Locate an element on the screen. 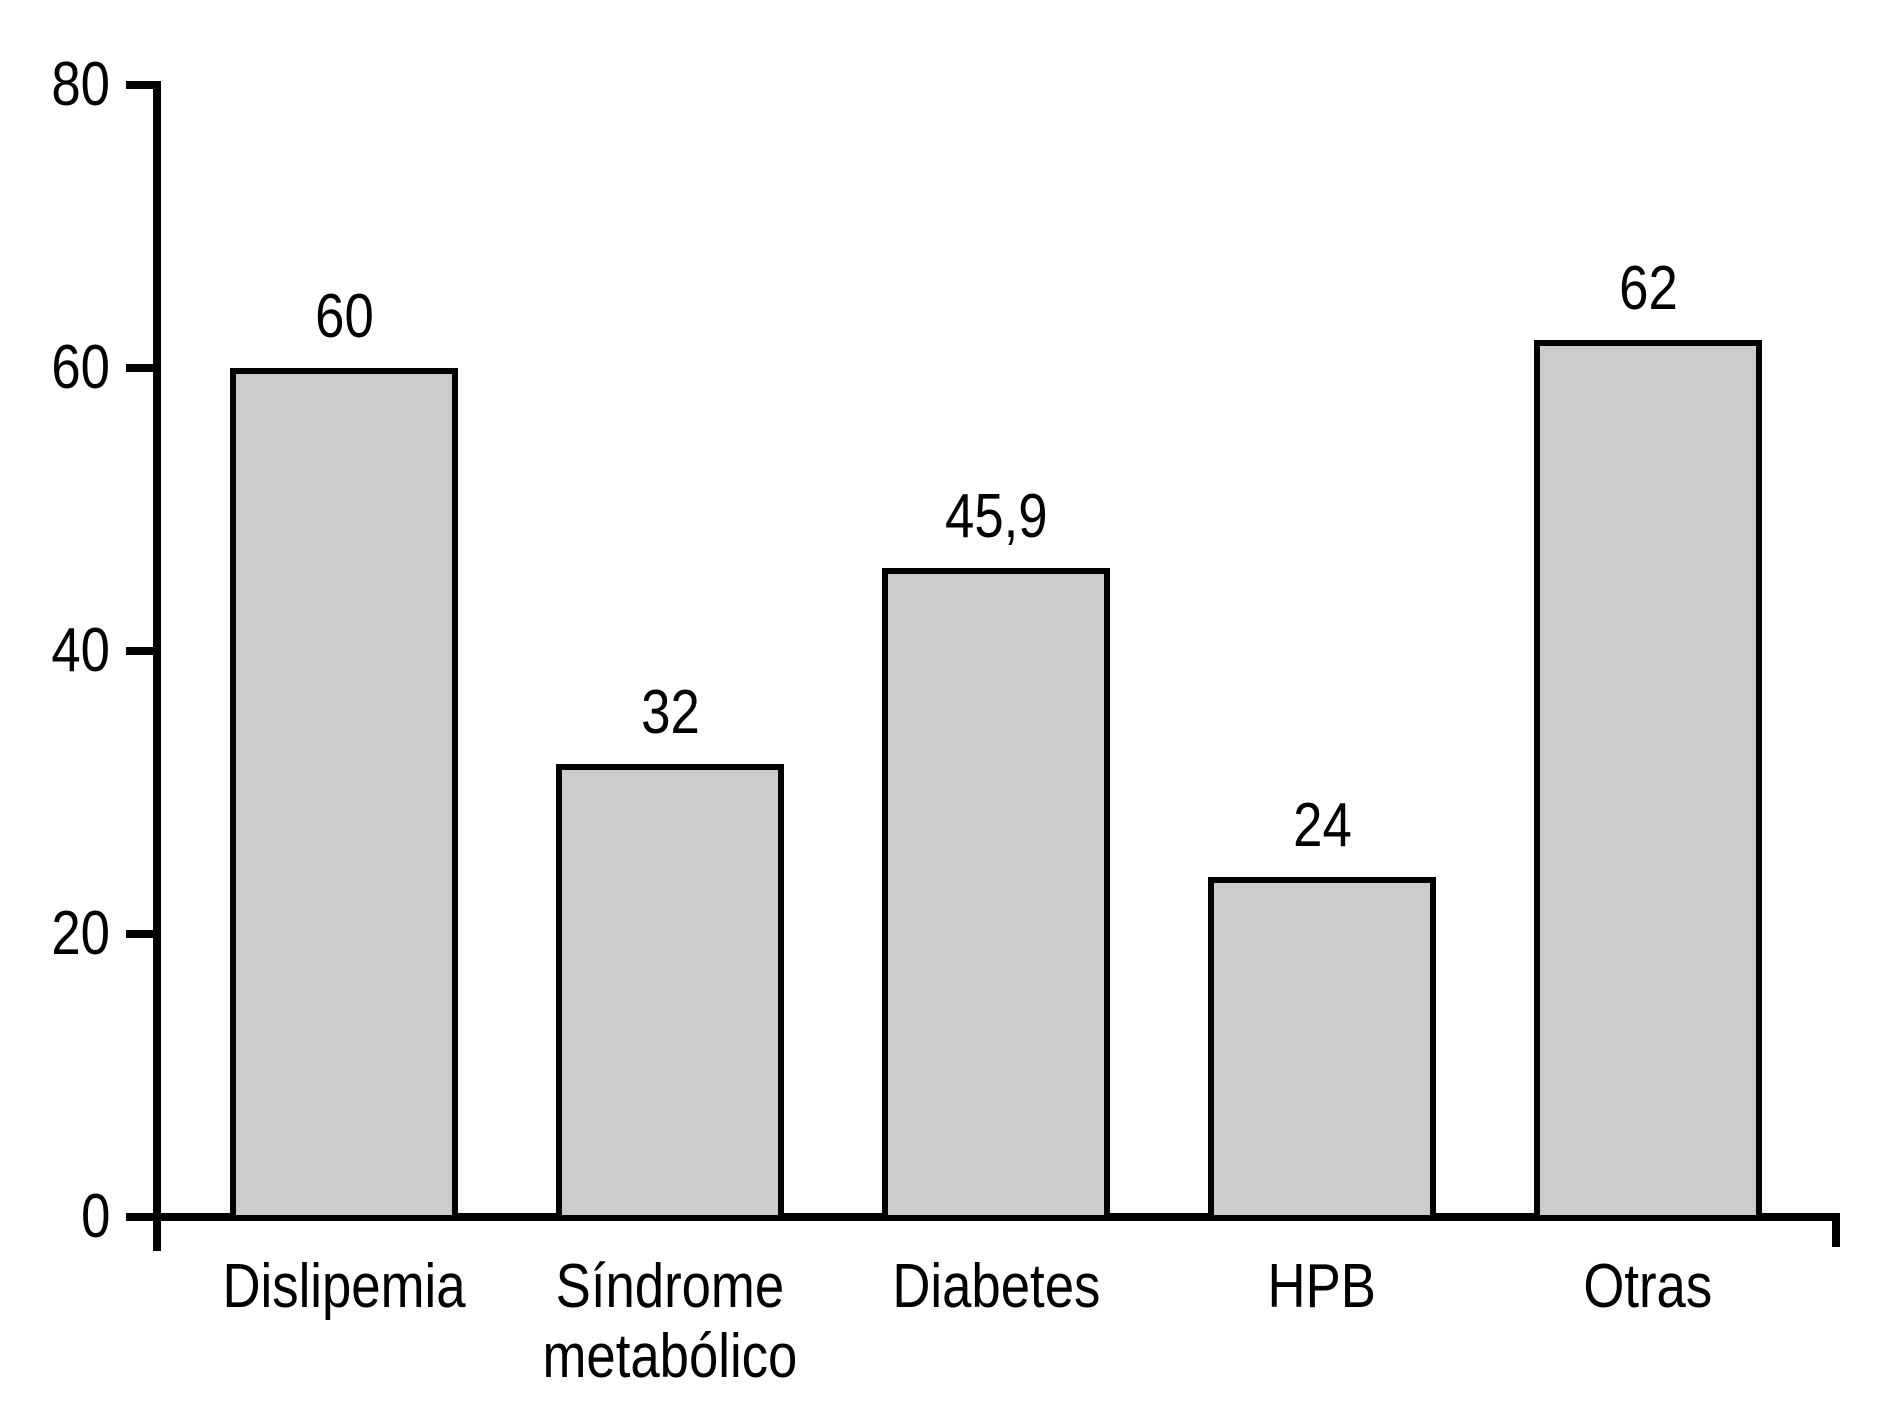 Image resolution: width=1890 pixels, height=1410 pixels. bar-value-label: 62 is located at coordinates (1648, 289).